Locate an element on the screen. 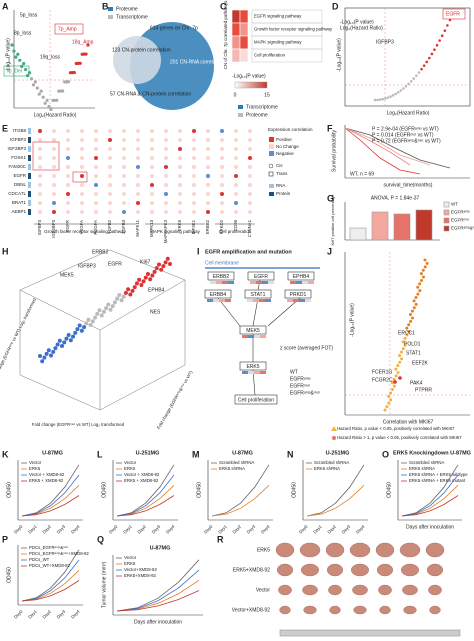  label: Day3 is located at coordinates (346, 529).